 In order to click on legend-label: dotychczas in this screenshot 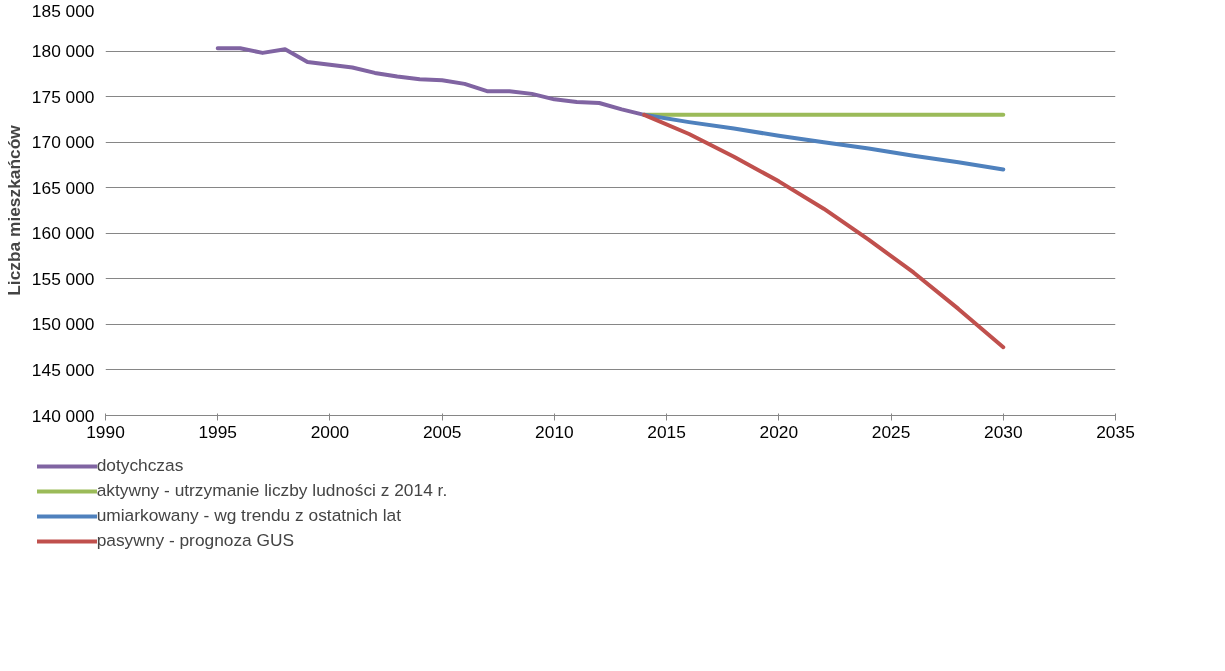, I will do `click(140, 465)`.